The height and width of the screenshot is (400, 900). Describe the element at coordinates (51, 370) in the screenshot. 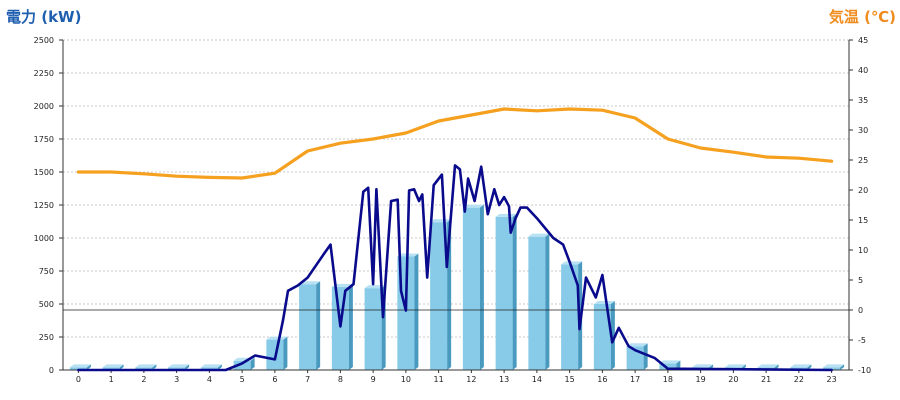

I see `left-tick-label: 0` at that location.